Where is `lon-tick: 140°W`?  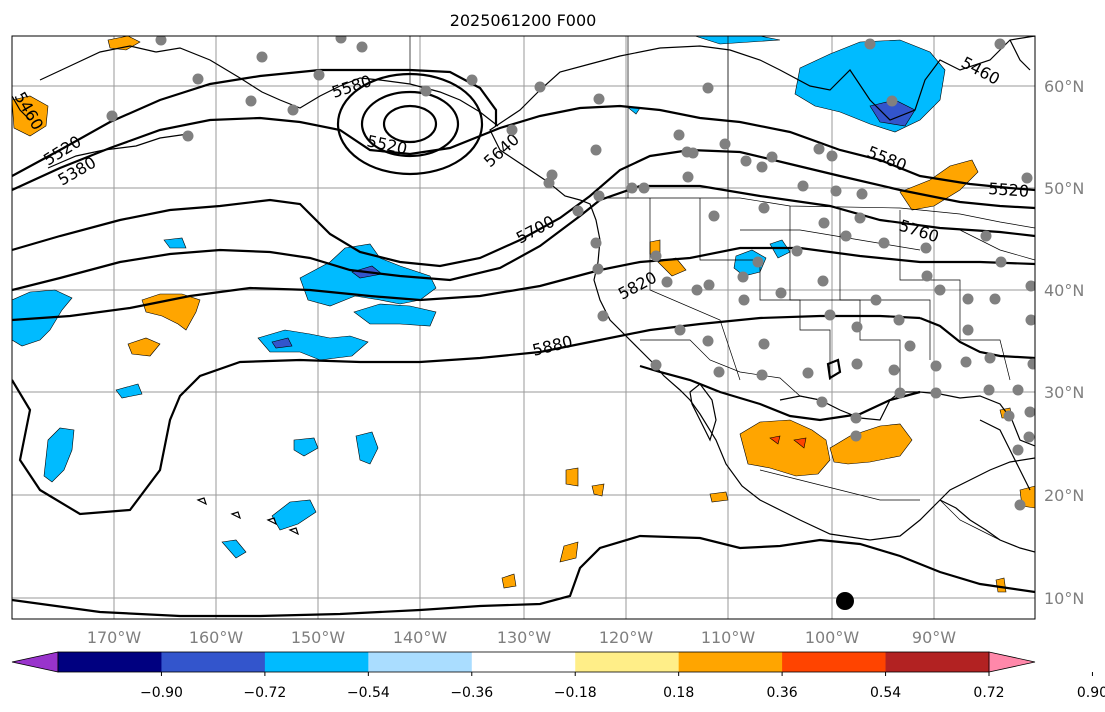
lon-tick: 140°W is located at coordinates (420, 637).